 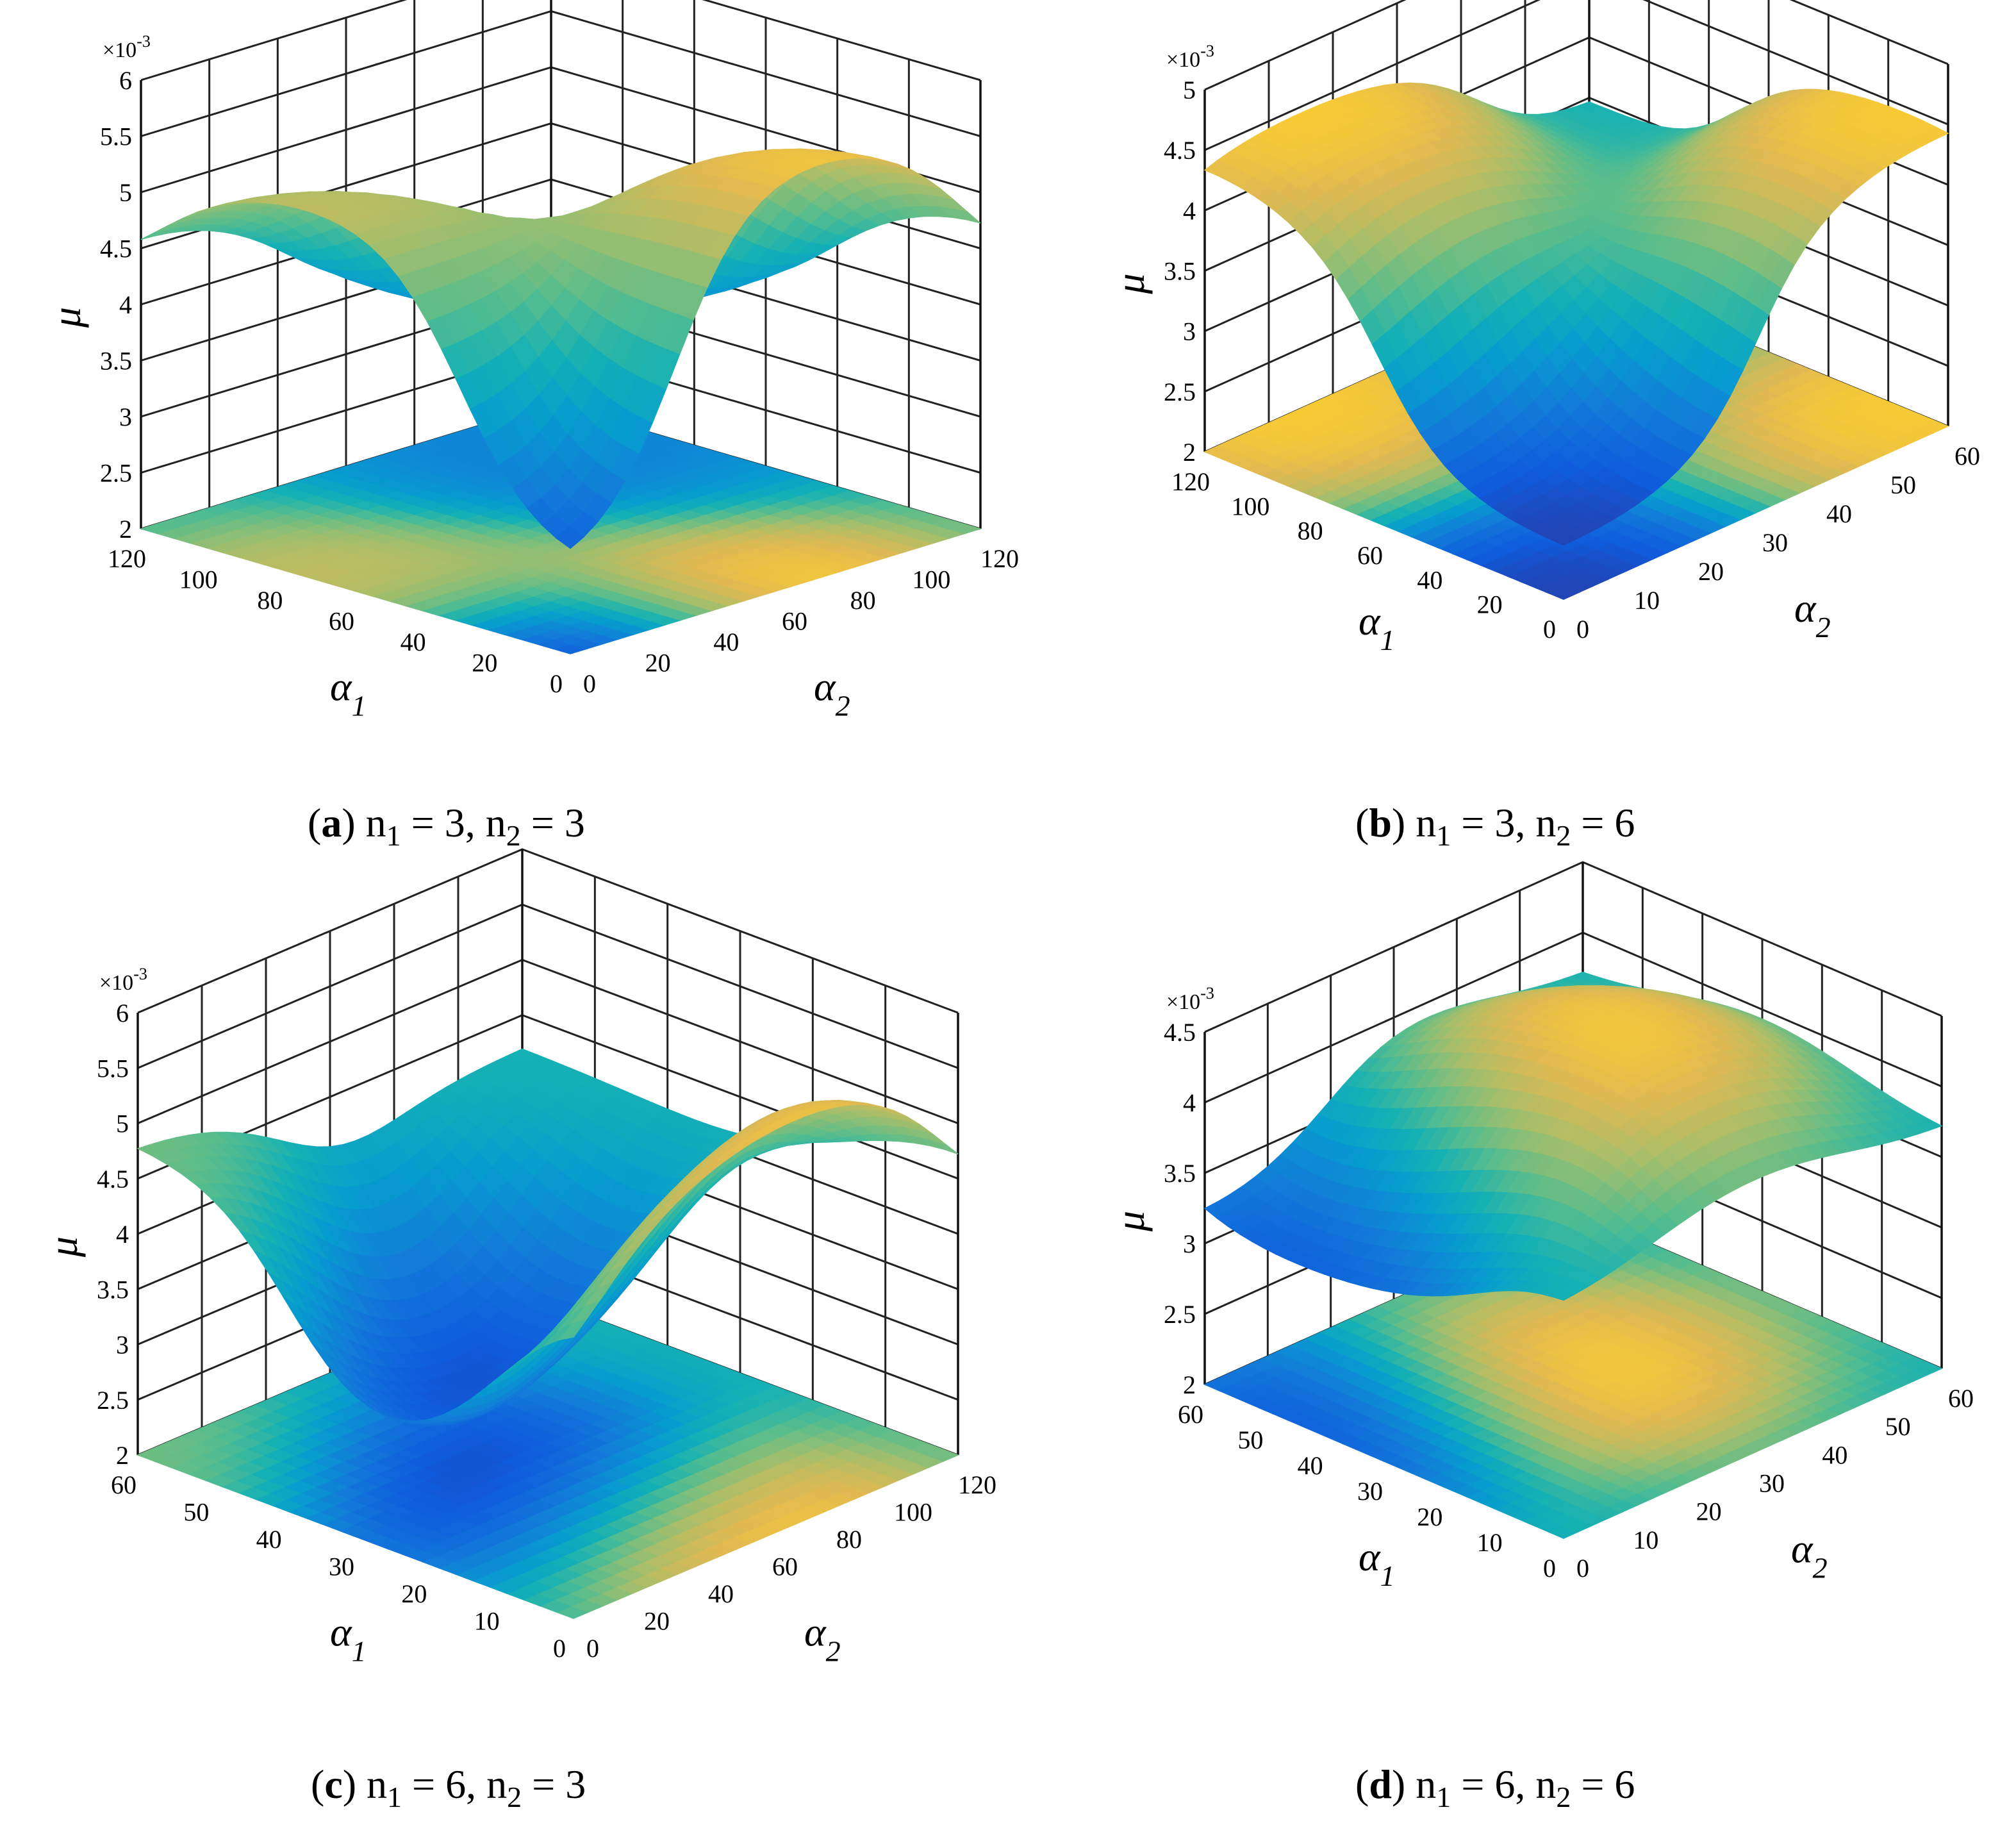 What do you see at coordinates (487, 1621) in the screenshot?
I see `x-tick-label: 10` at bounding box center [487, 1621].